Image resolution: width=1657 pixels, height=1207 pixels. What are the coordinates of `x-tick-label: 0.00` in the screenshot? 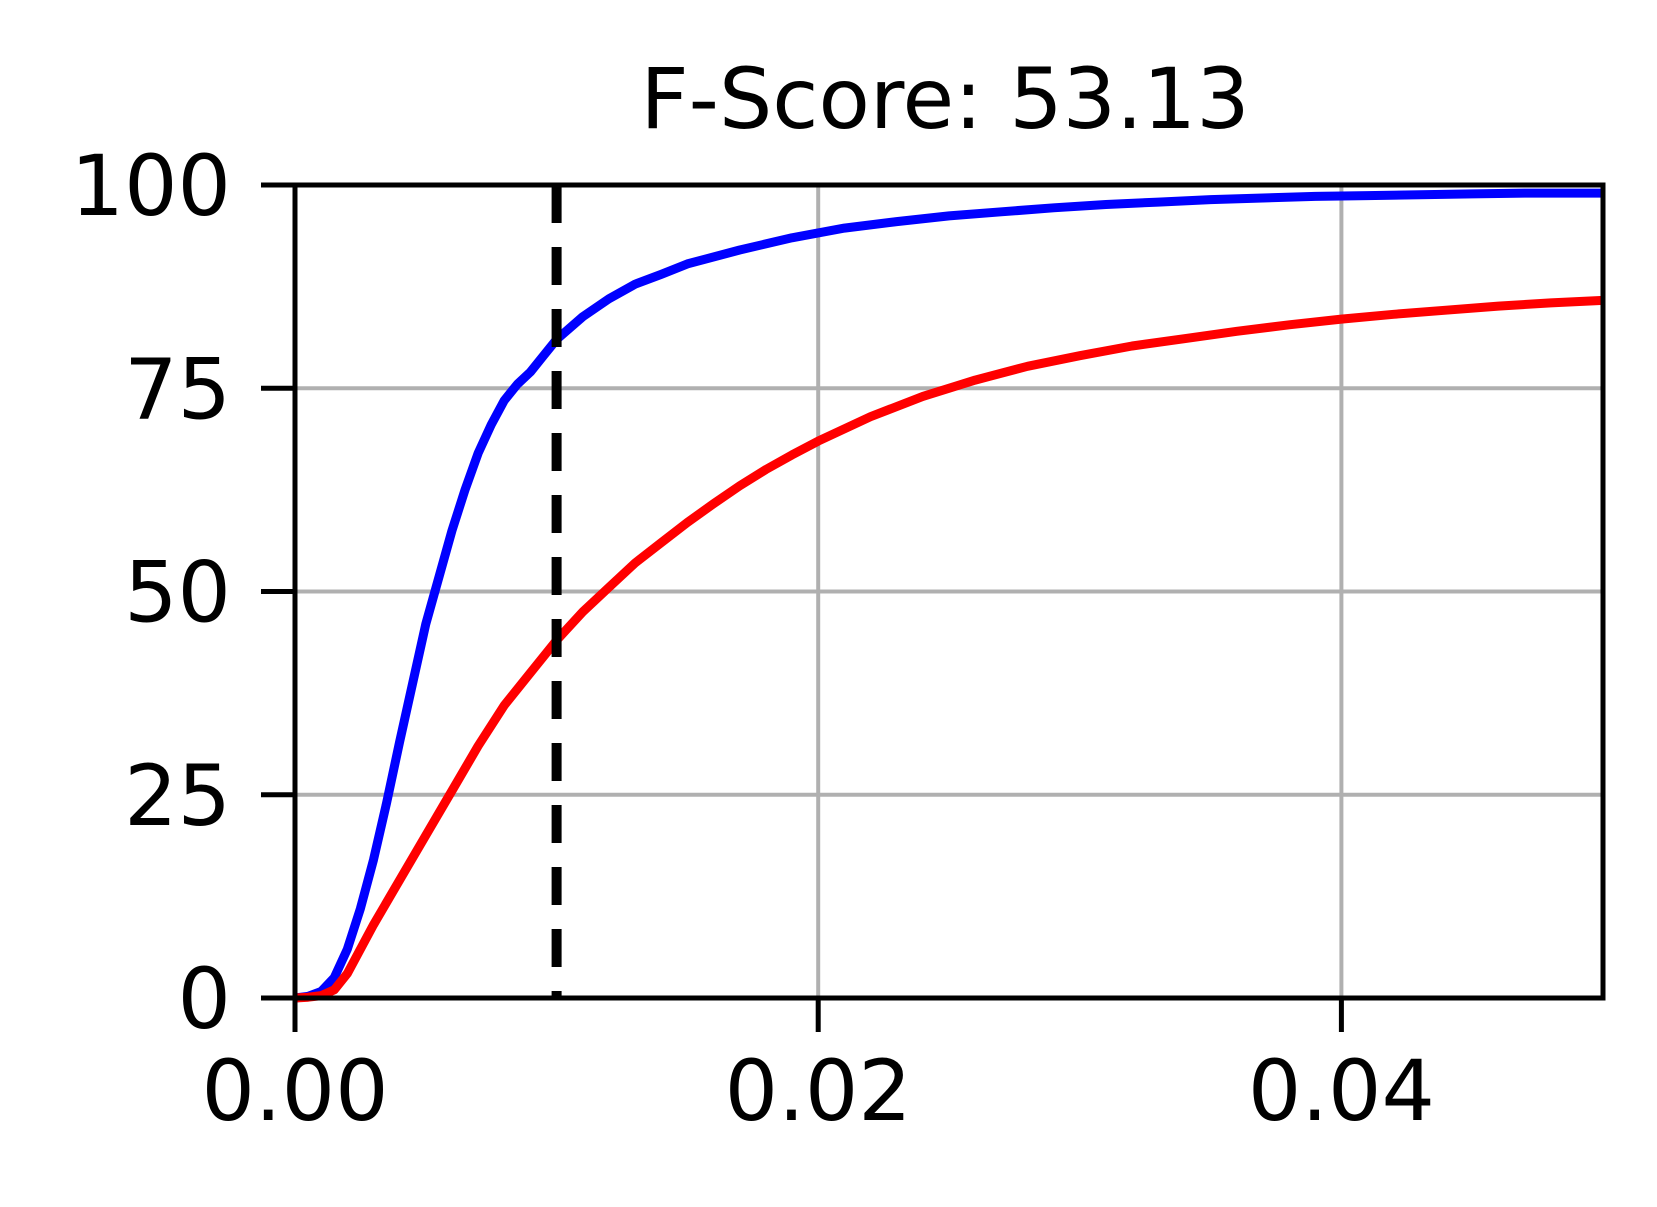 It's located at (294, 1091).